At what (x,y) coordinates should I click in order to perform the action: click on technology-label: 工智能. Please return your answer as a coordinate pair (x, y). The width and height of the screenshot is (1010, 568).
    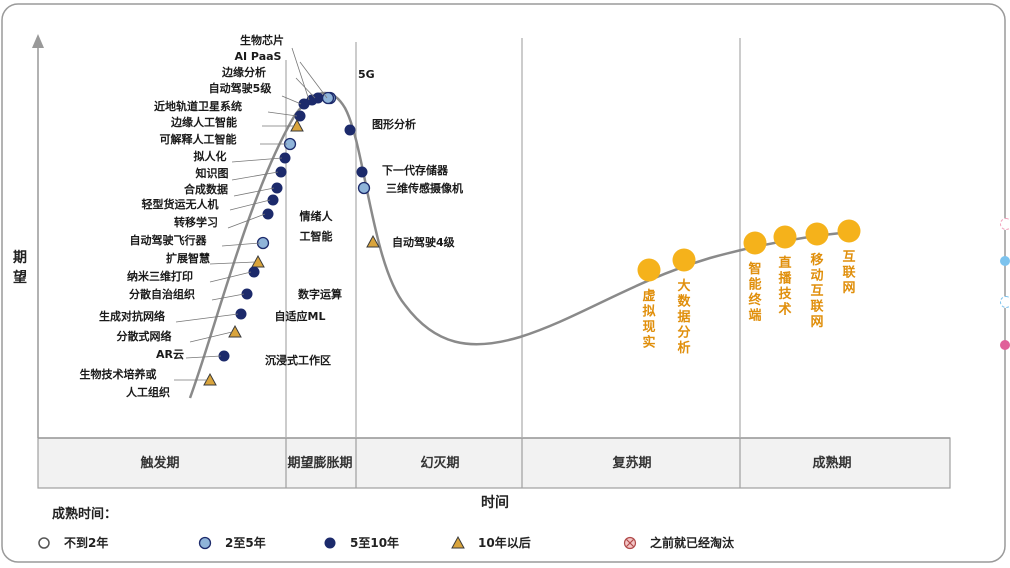
    Looking at the image, I should click on (316, 236).